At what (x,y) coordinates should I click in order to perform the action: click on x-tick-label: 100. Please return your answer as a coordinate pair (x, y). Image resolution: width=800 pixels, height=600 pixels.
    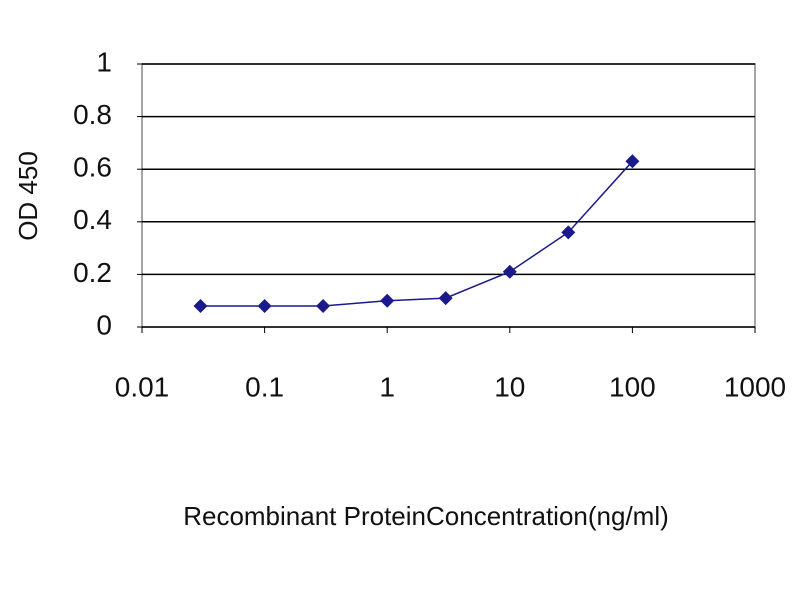
    Looking at the image, I should click on (632, 386).